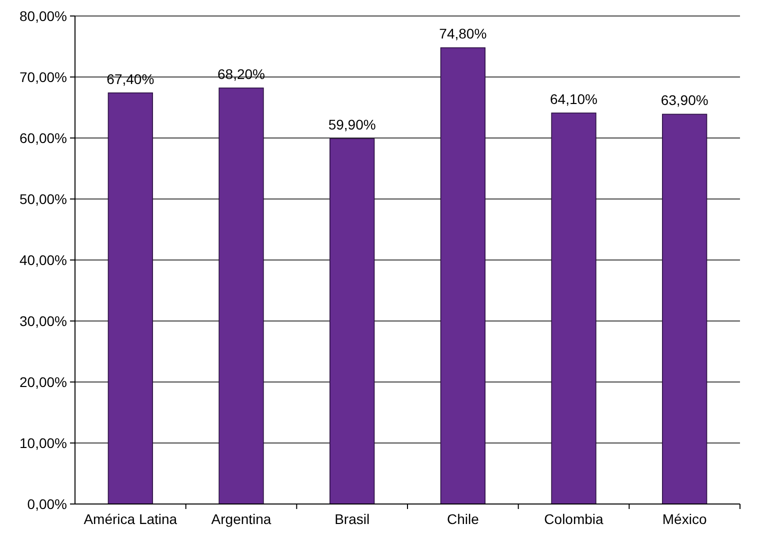  What do you see at coordinates (43, 320) in the screenshot?
I see `y-tick-label: 30,00%` at bounding box center [43, 320].